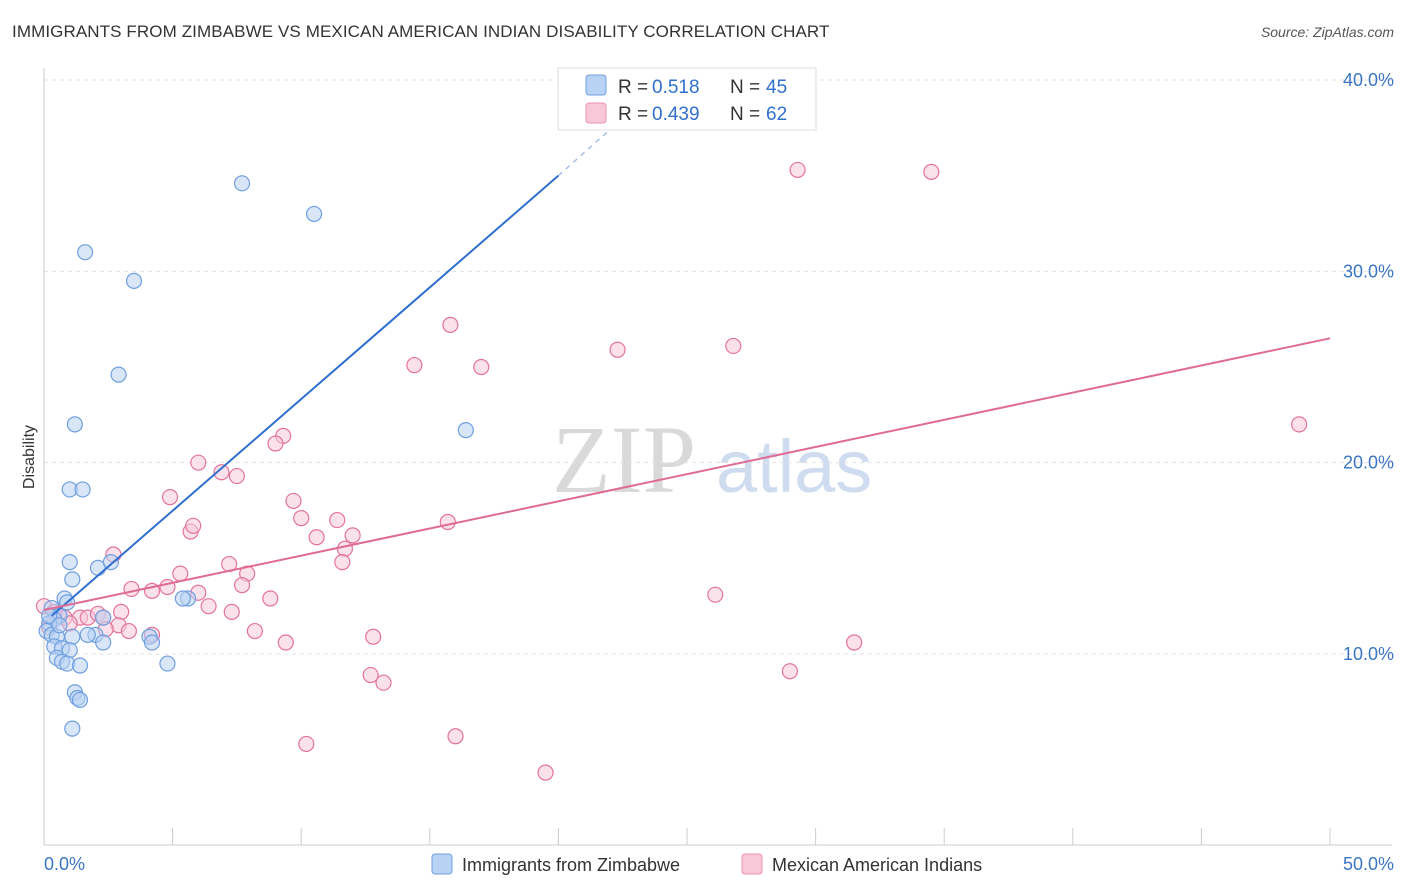 The height and width of the screenshot is (892, 1406). What do you see at coordinates (596, 85) in the screenshot?
I see `stats-swatch-blue` at bounding box center [596, 85].